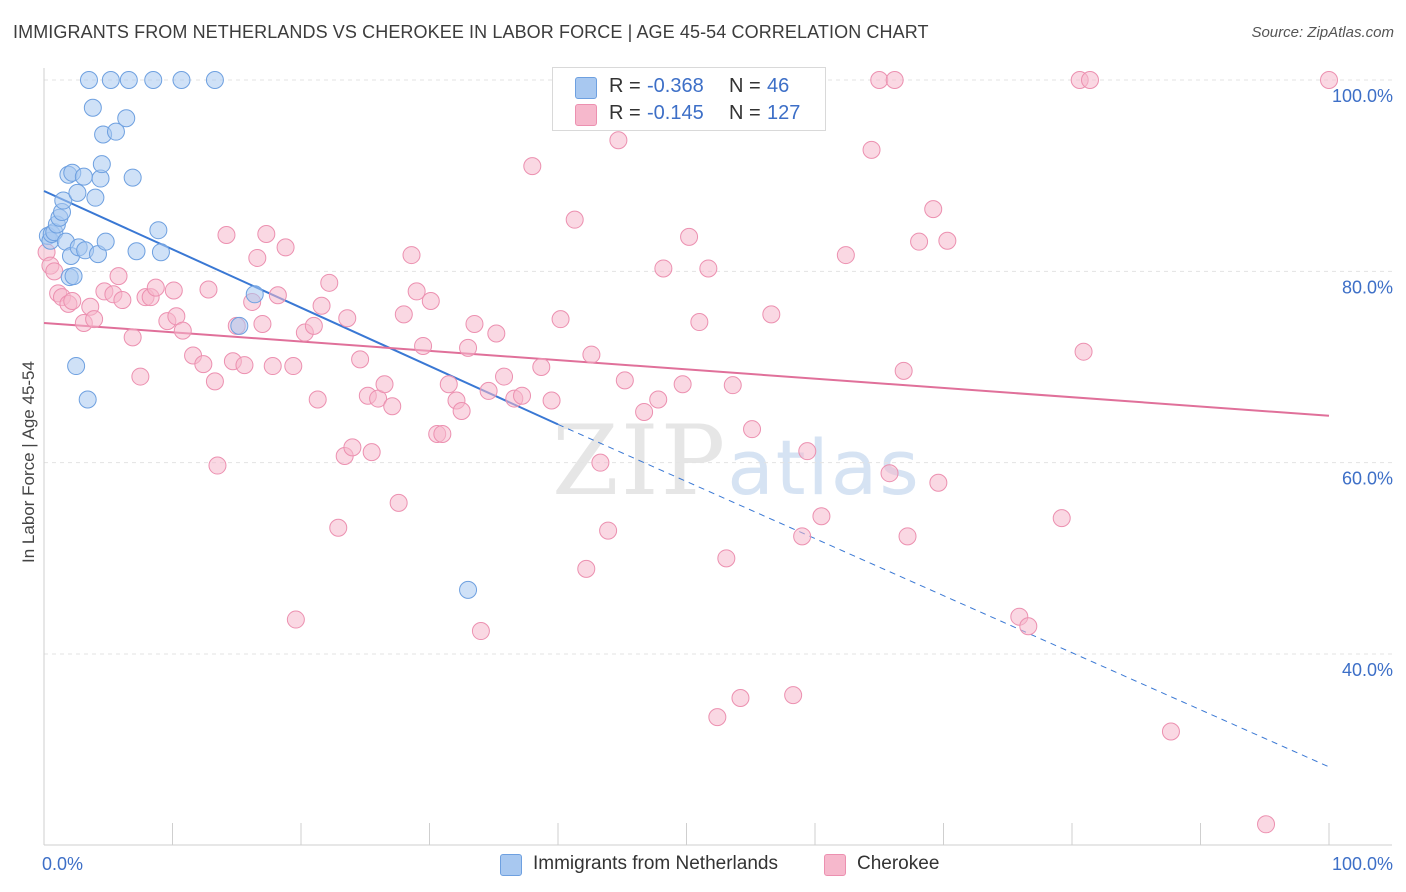 The height and width of the screenshot is (892, 1406). What do you see at coordinates (586, 88) in the screenshot?
I see `legend-swatch-netherlands` at bounding box center [586, 88].